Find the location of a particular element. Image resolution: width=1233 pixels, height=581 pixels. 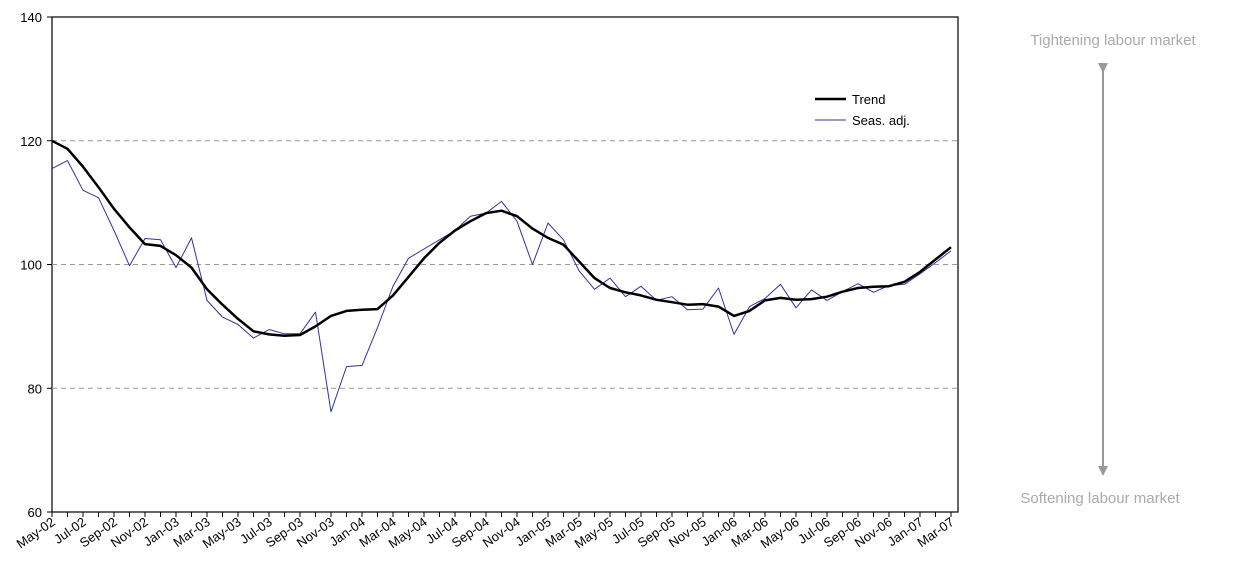

y-tick-label: 80 is located at coordinates (35, 388).